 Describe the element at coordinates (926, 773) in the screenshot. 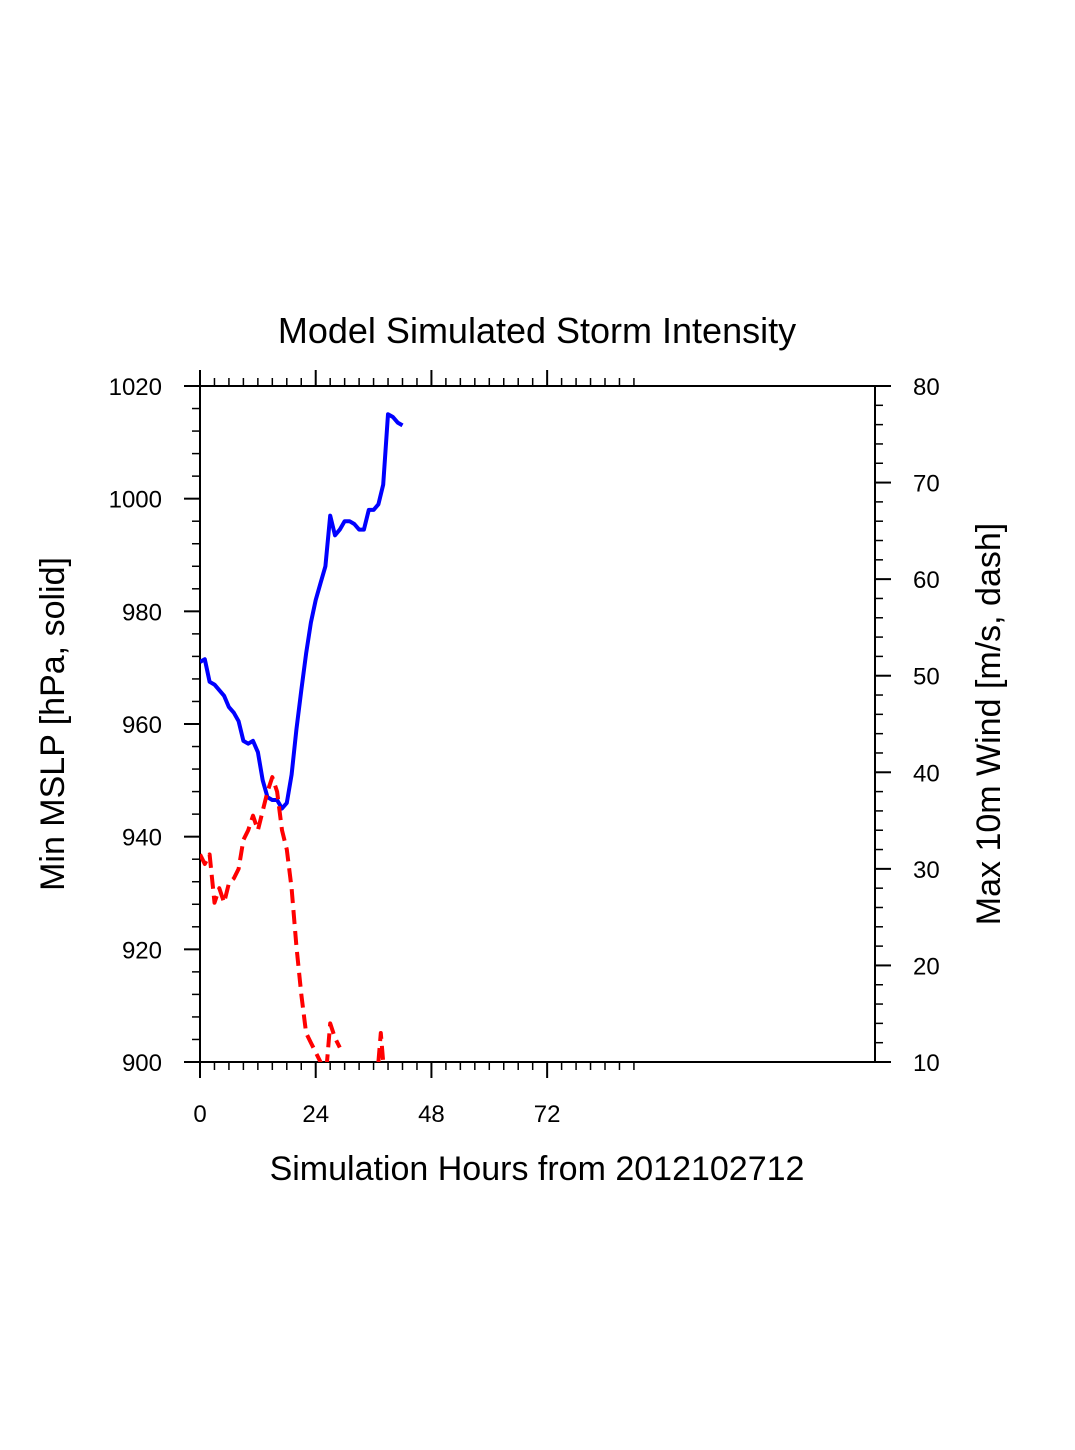

I see `right-tick-label: 40` at that location.